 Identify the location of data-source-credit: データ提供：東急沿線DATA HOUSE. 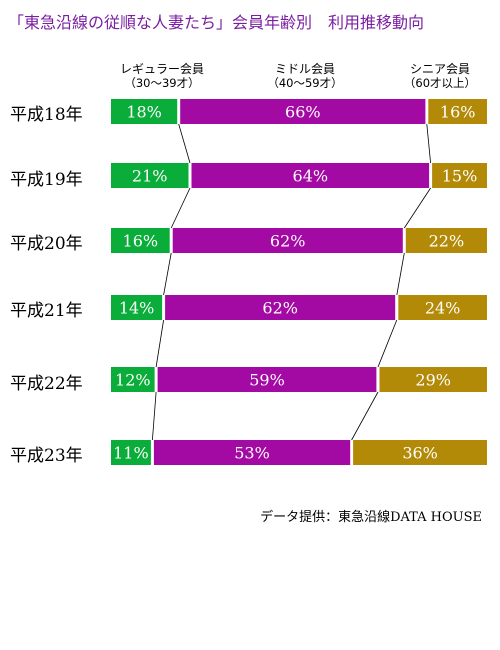
(371, 517).